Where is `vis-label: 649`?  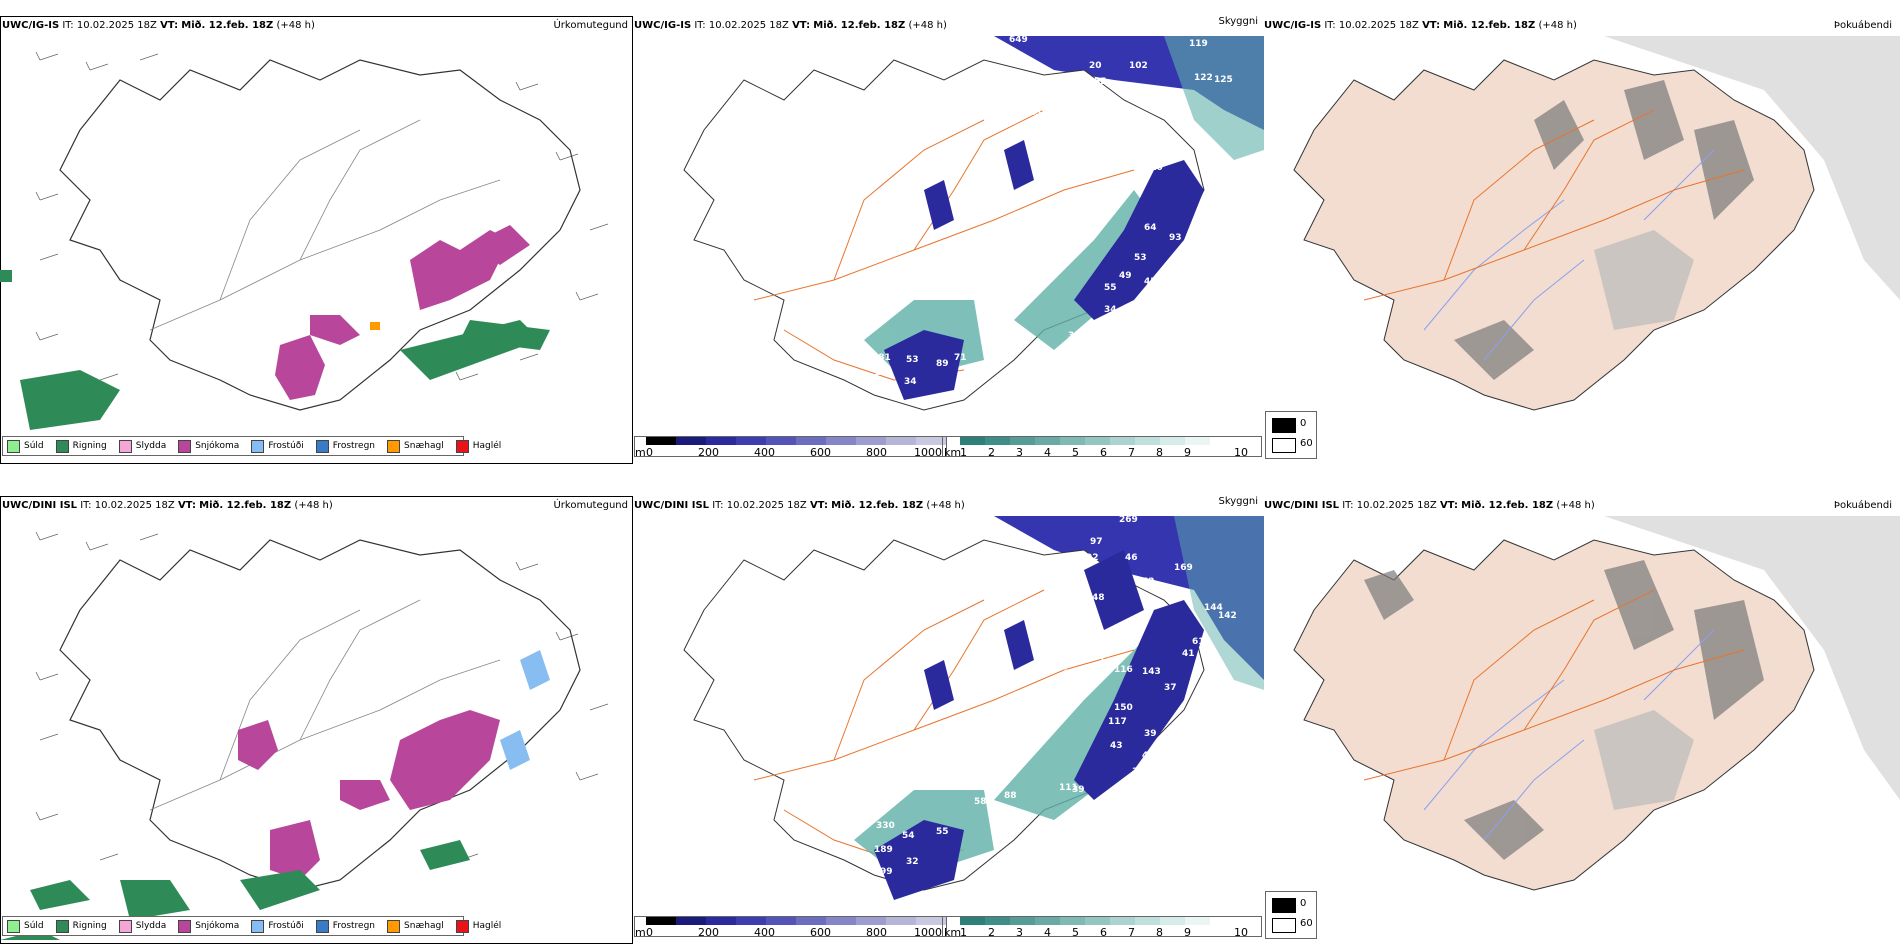
vis-label: 649 is located at coordinates (1018, 40).